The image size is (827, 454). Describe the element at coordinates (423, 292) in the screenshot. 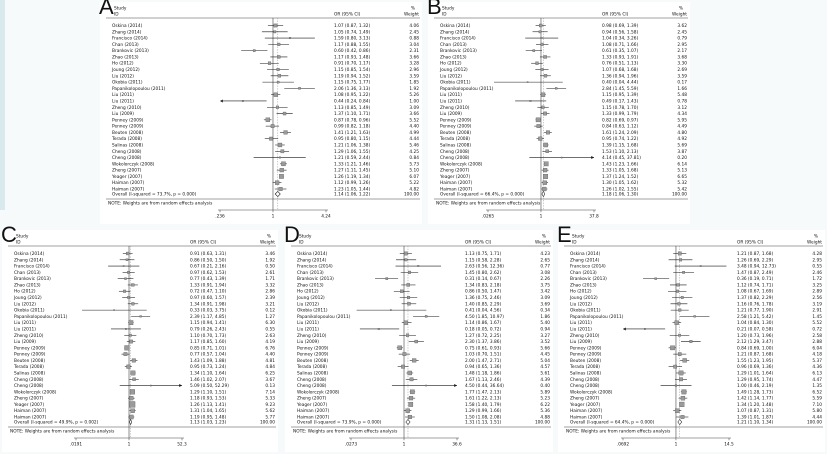

I see `forest-row: Ho (2012) 0.86 (0.50, 1.47) 3.42` at that location.